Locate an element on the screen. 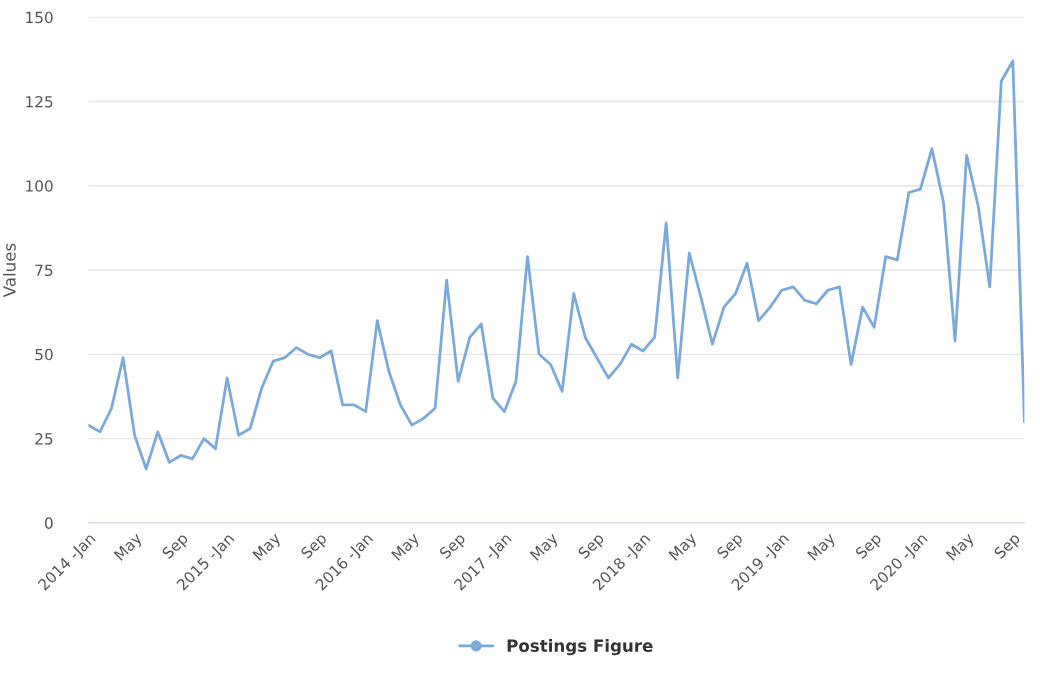 This screenshot has height=688, width=1040. y-tick-label: 150 is located at coordinates (39, 17).